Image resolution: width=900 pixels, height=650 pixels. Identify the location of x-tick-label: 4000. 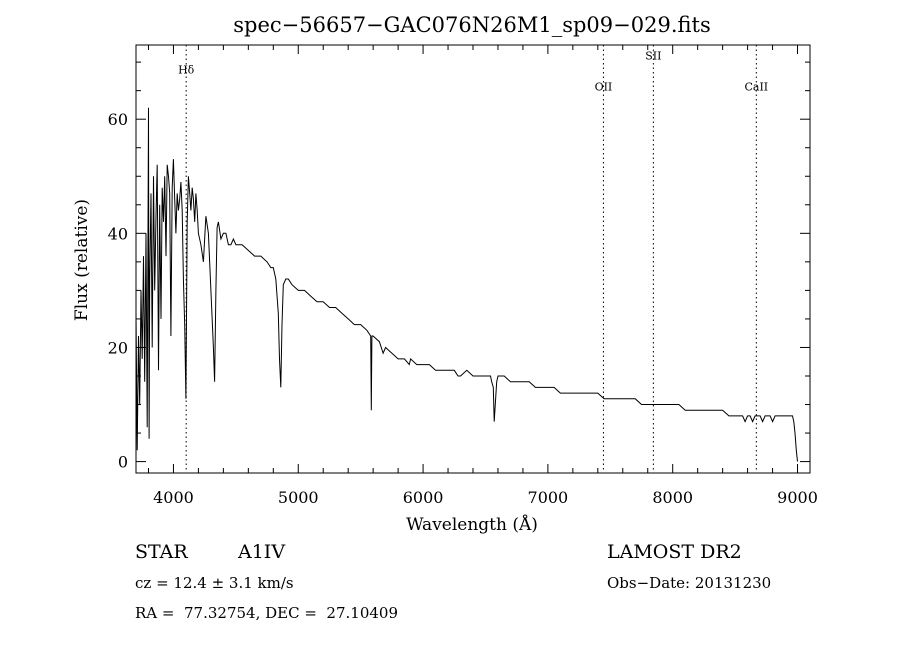
(173, 497).